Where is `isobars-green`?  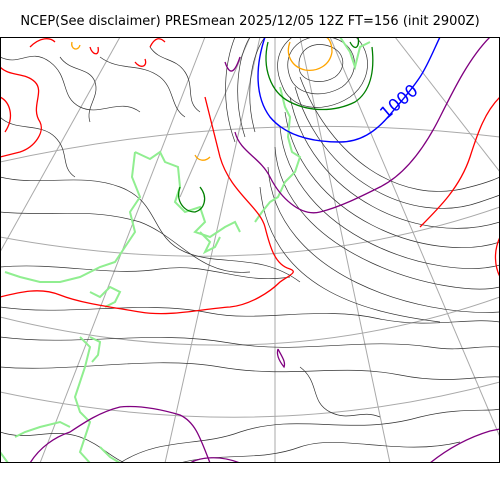 isobars-green is located at coordinates (276, 125).